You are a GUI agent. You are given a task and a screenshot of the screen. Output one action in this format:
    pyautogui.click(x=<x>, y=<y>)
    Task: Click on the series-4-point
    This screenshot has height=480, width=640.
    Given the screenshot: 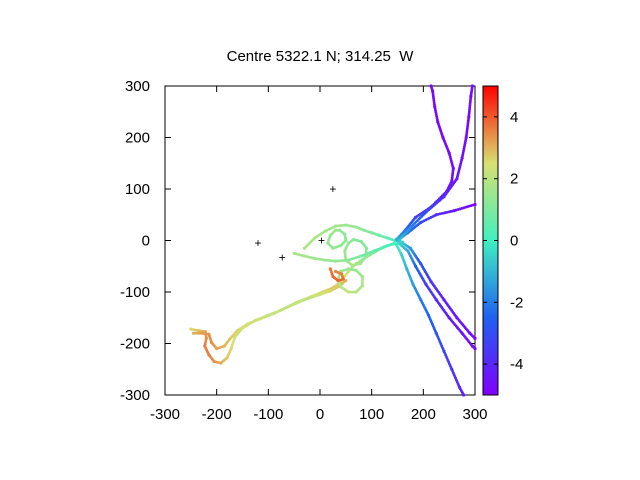 What is the action you would take?
    pyautogui.click(x=348, y=243)
    